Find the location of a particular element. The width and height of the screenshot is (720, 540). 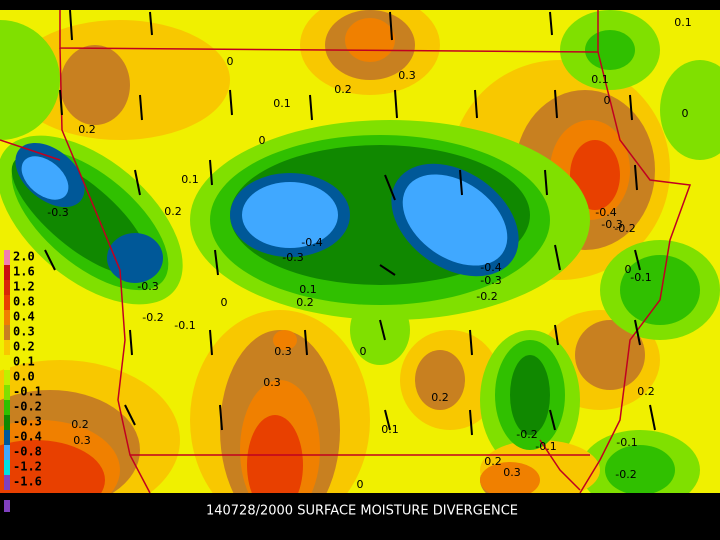

legend-label: 2.0 is located at coordinates (24, 257).